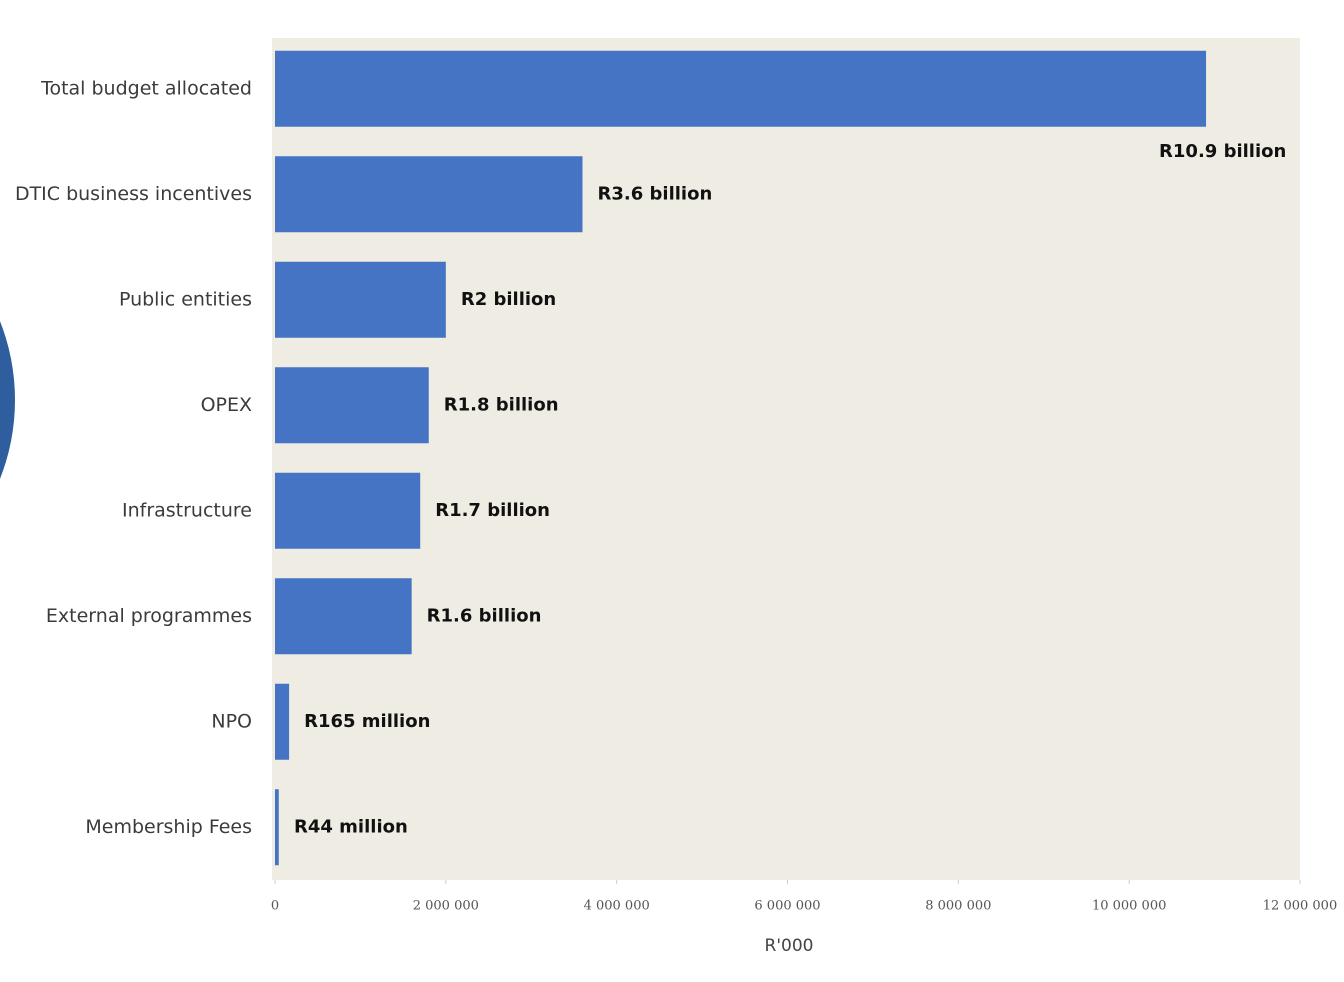 Image resolution: width=1344 pixels, height=982 pixels. What do you see at coordinates (501, 404) in the screenshot?
I see `data-label: R1.8 billion` at bounding box center [501, 404].